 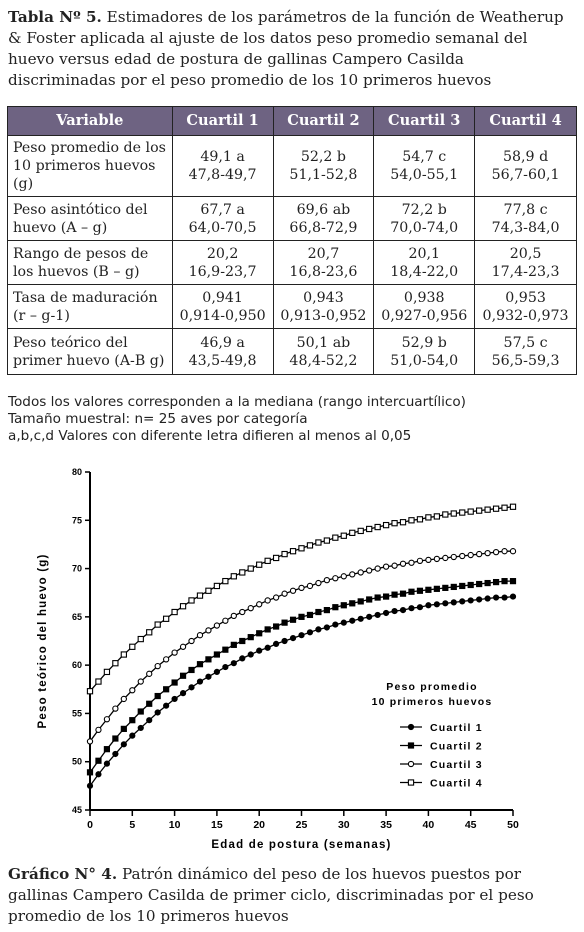 What do you see at coordinates (217, 825) in the screenshot?
I see `x-tick-label: 15` at bounding box center [217, 825].